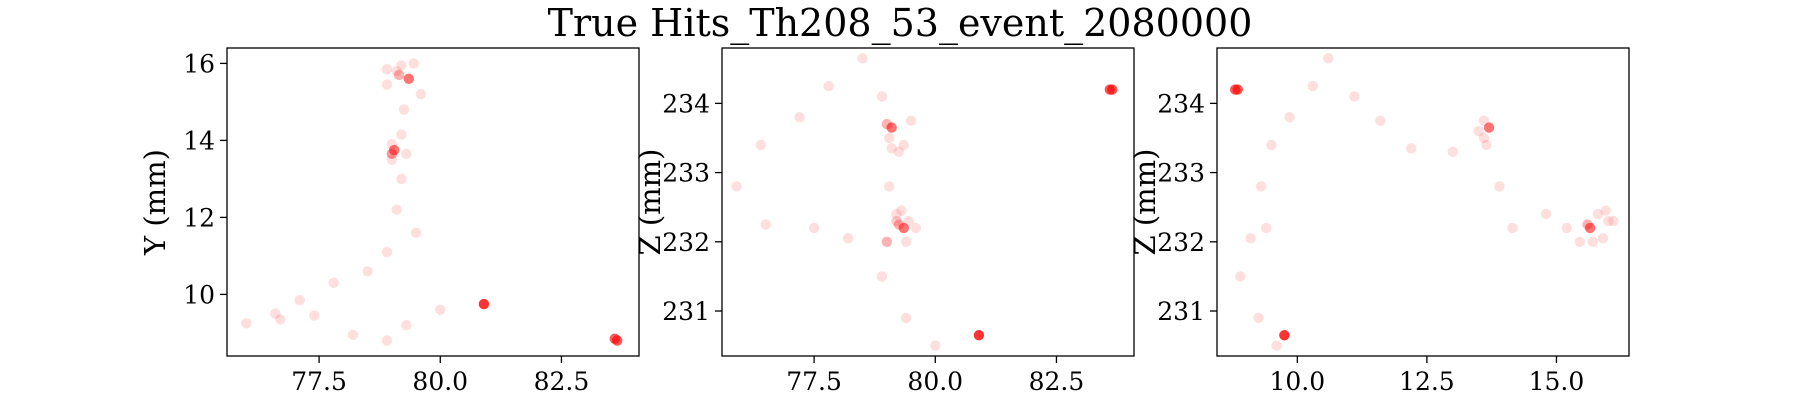 This screenshot has height=400, width=1800. I want to click on x-tick-label: 12.5, so click(1427, 381).